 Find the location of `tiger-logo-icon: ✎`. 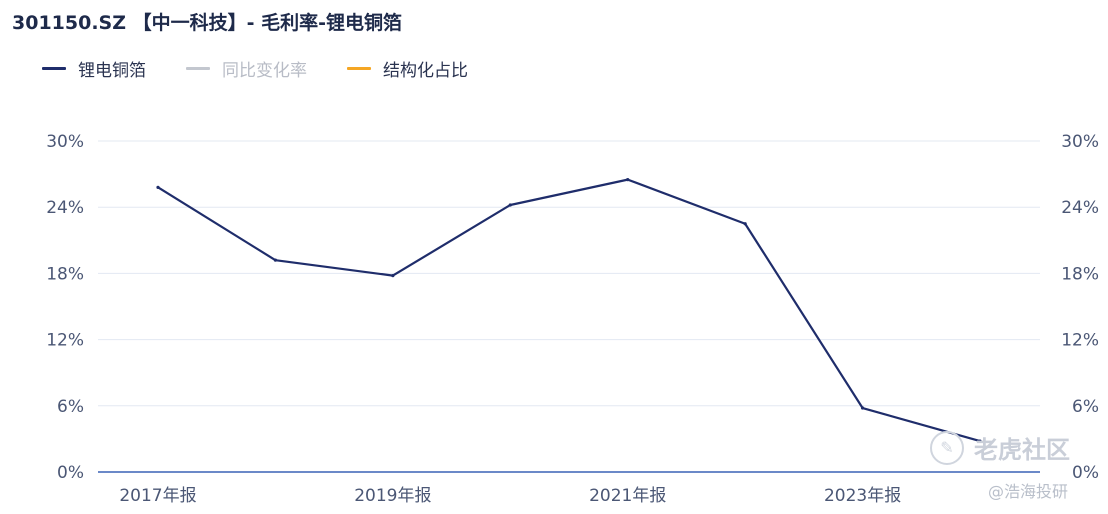

tiger-logo-icon: ✎ is located at coordinates (947, 447).